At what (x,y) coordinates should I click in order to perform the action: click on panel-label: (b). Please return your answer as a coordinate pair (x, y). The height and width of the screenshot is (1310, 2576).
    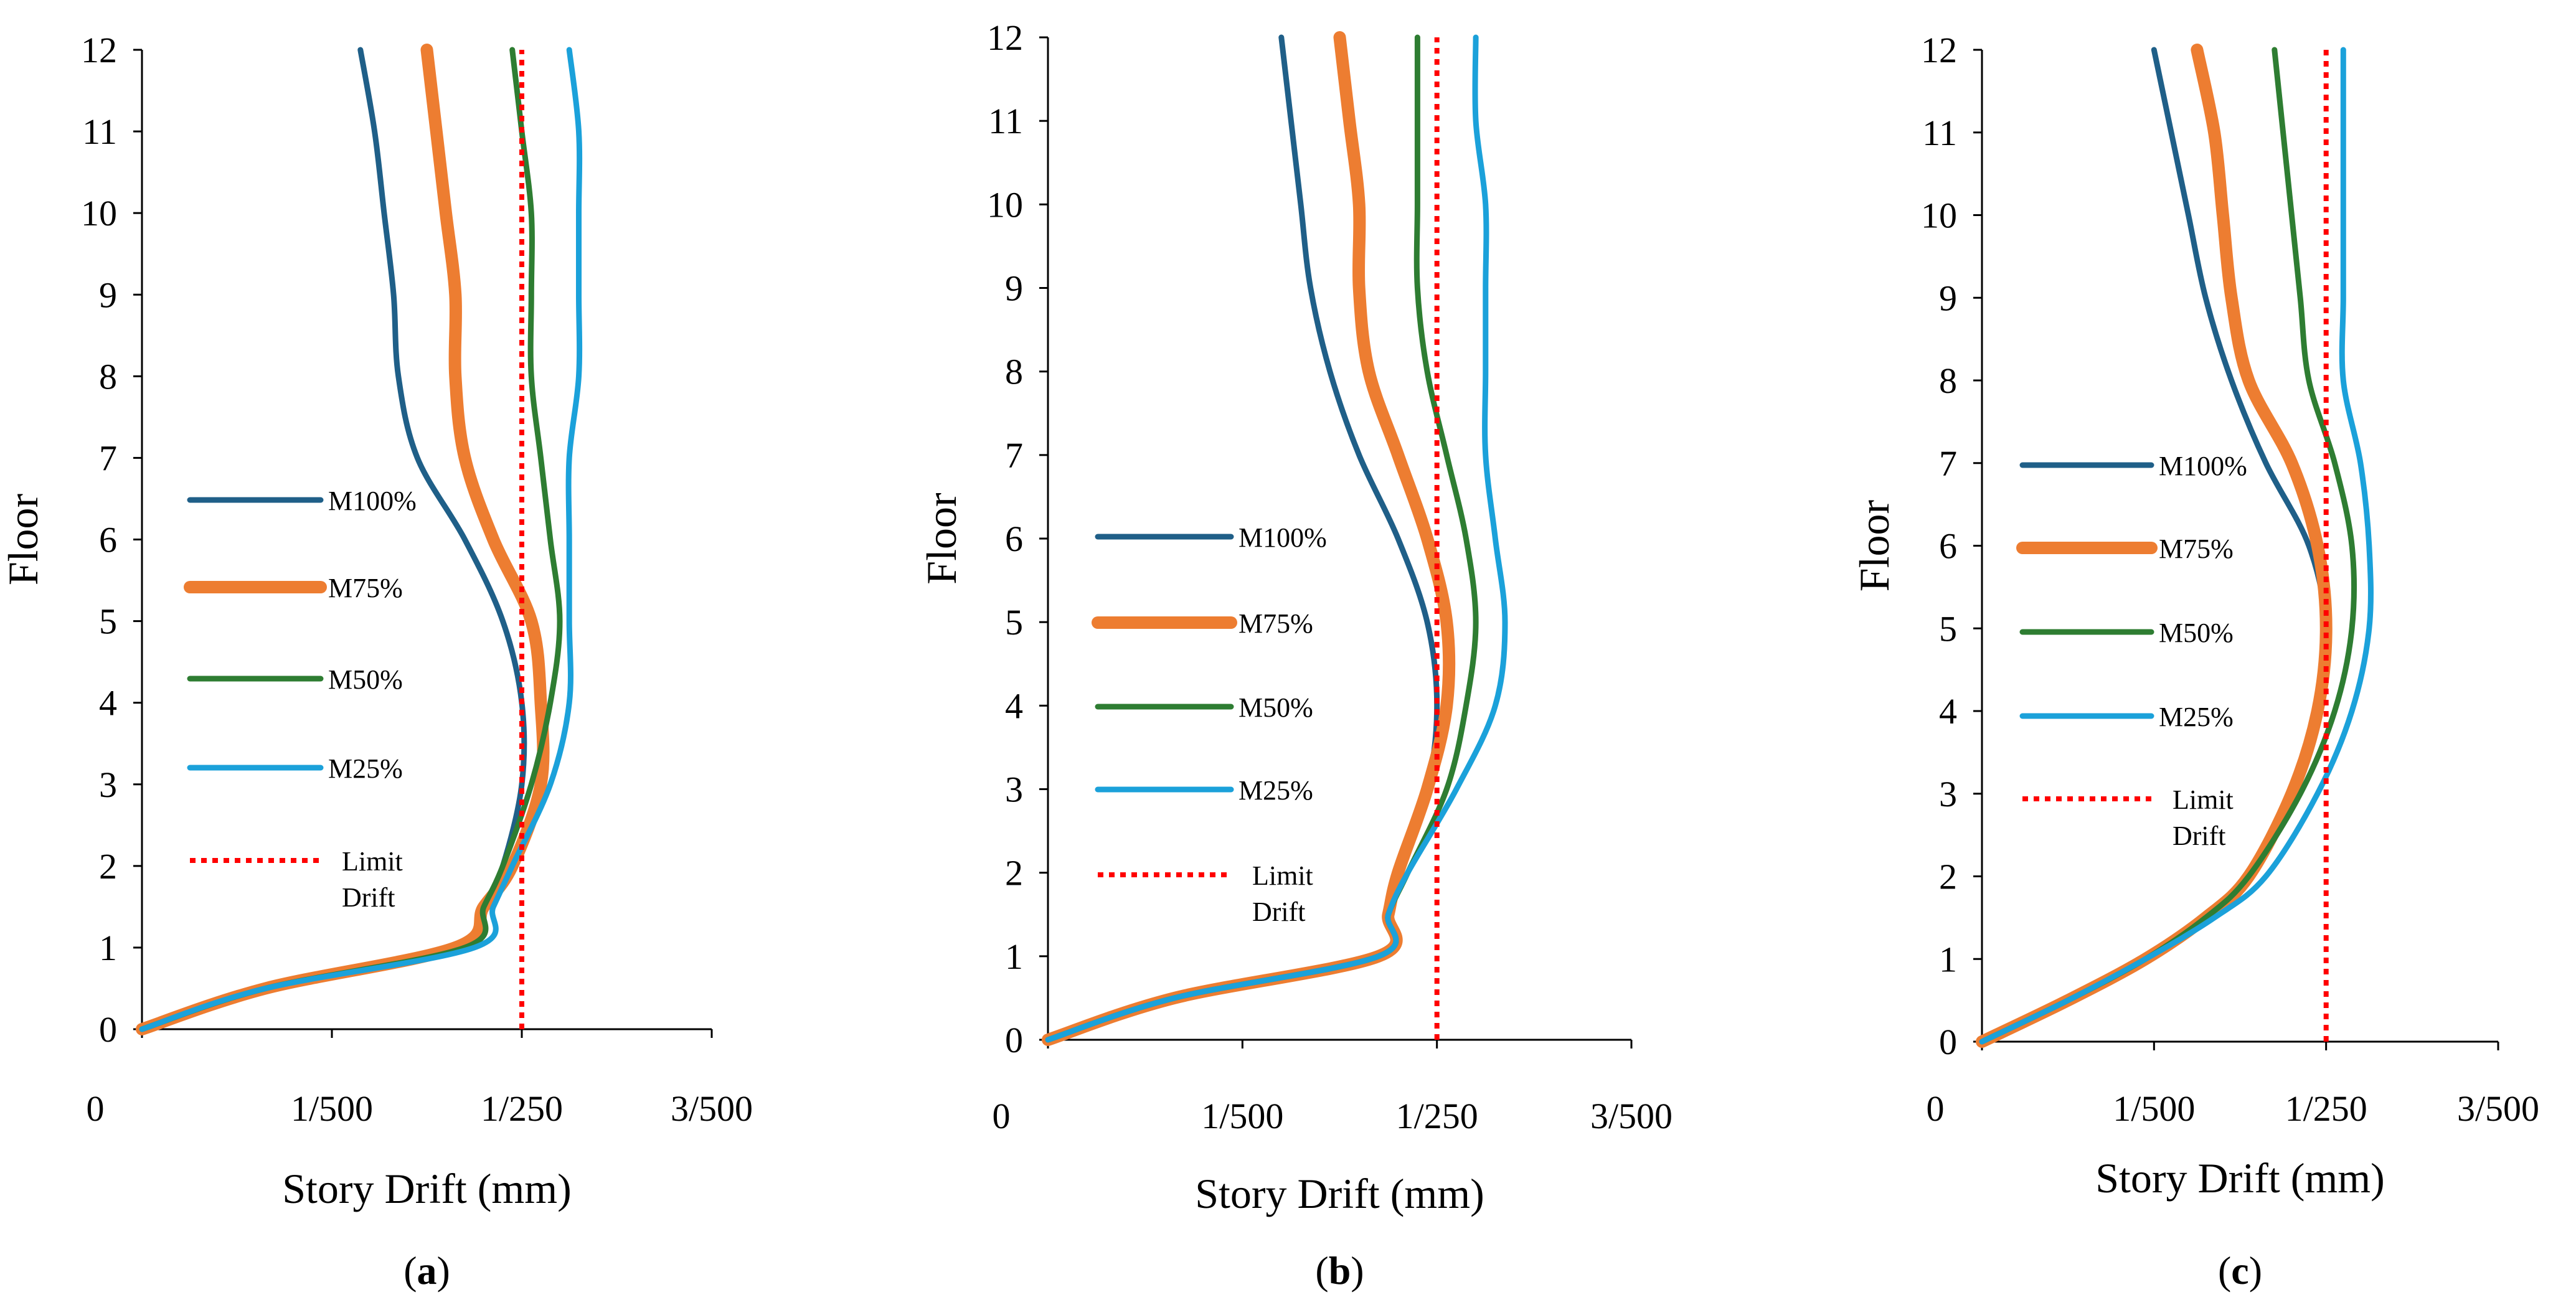
    Looking at the image, I should click on (1339, 1270).